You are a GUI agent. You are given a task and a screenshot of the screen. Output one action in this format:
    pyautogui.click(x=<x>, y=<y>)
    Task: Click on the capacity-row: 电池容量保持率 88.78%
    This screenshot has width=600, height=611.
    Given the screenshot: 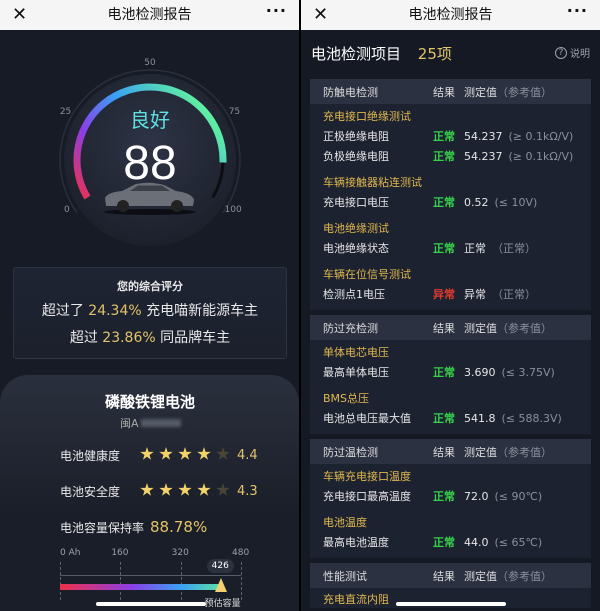 What is the action you would take?
    pyautogui.click(x=133, y=527)
    